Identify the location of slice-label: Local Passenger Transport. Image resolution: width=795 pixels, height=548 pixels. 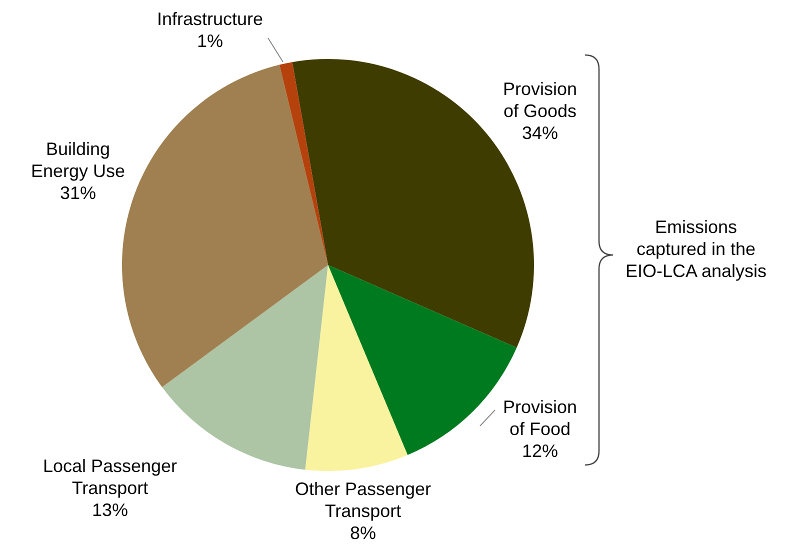
(110, 477).